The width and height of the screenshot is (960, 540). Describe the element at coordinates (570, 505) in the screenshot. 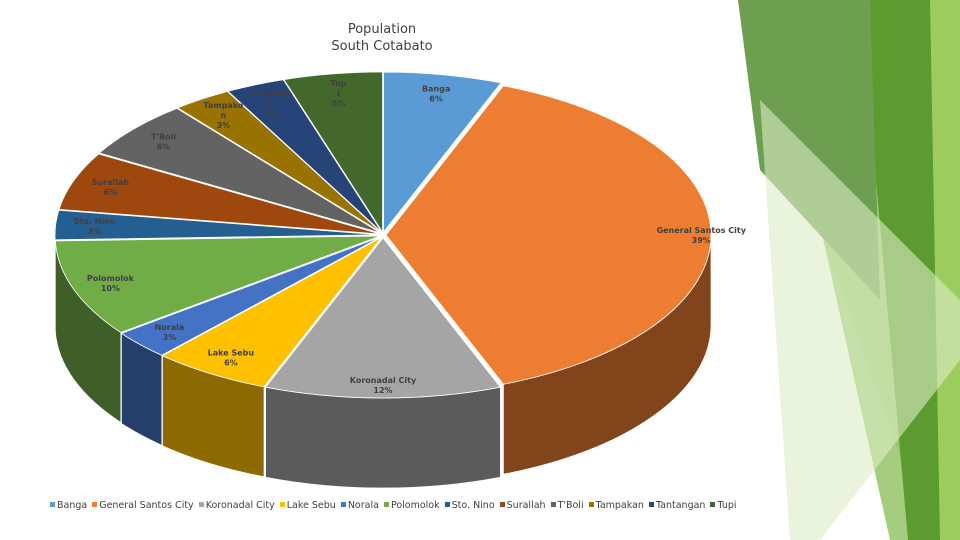

I see `legend-label: T'Boli` at that location.